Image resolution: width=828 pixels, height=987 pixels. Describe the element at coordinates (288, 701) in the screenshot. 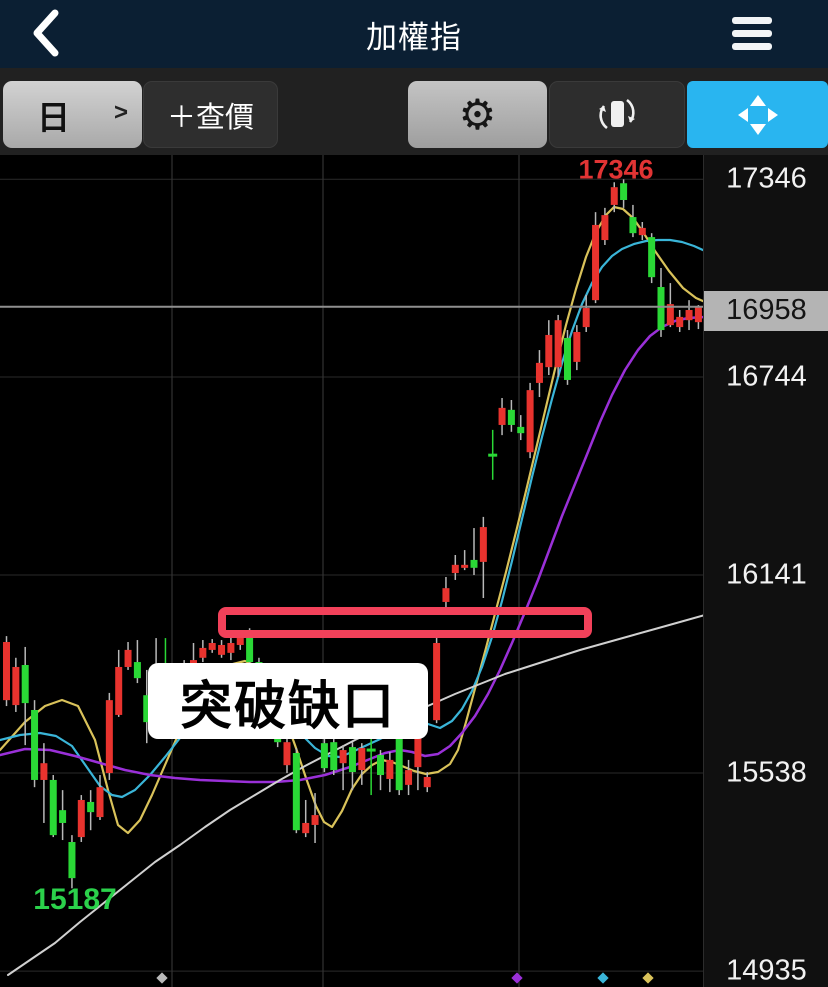

I see `breakout-gap-label: 突破缺口` at that location.